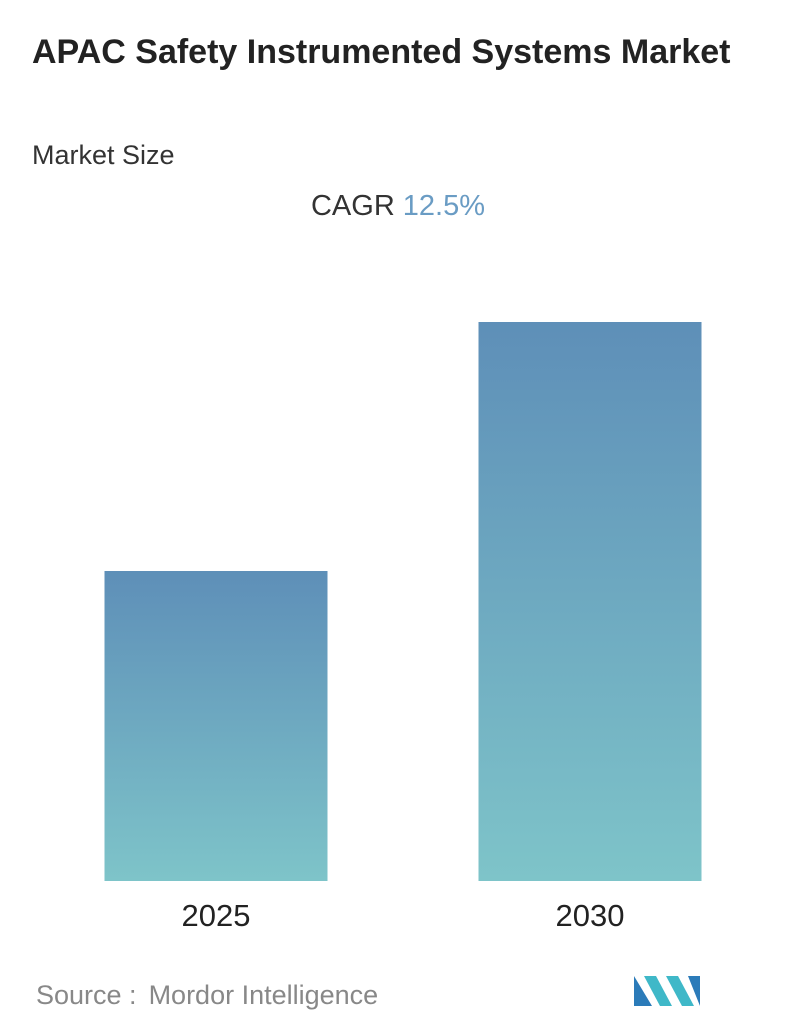 The height and width of the screenshot is (1034, 796). I want to click on chart-title: APAC Safety Instrumented Systems Market, so click(381, 52).